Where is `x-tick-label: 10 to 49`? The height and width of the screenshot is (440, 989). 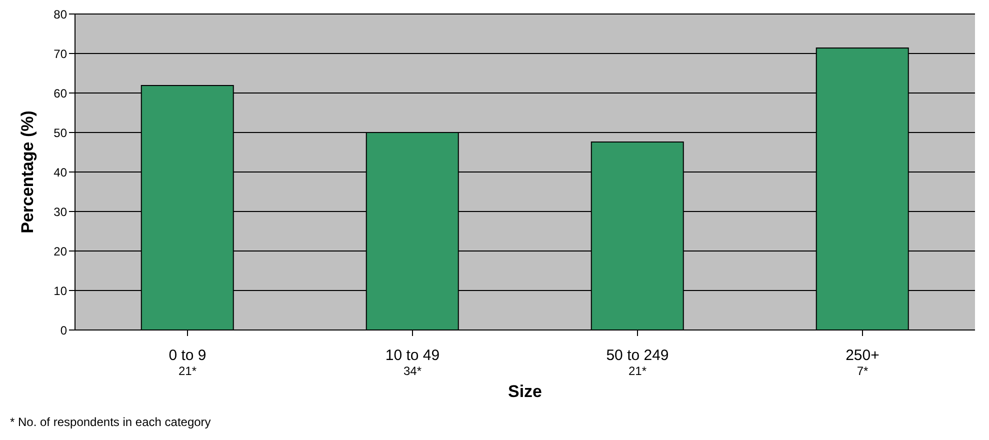
x-tick-label: 10 to 49 is located at coordinates (412, 355).